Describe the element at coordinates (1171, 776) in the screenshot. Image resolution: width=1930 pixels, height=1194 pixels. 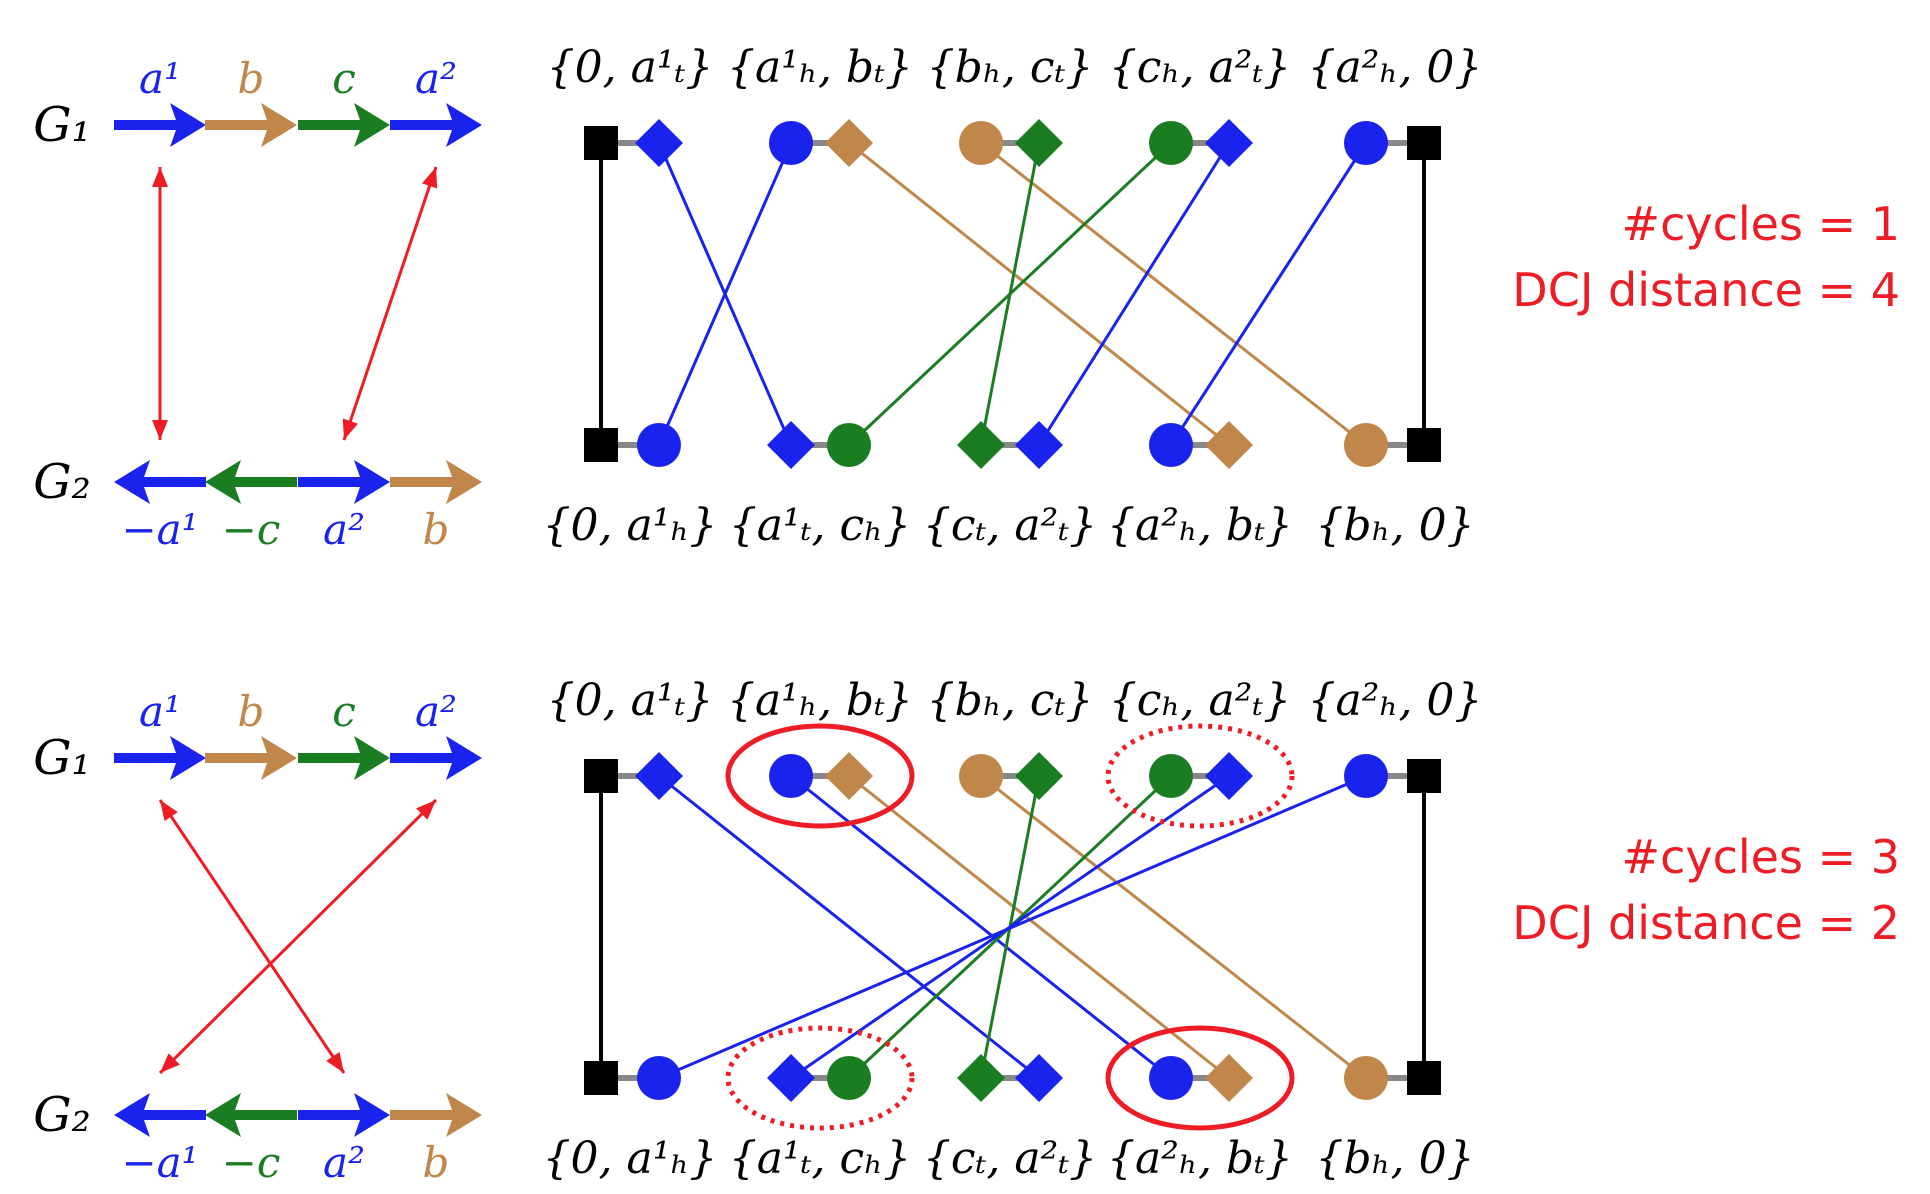
I see `top-c-head-node` at that location.